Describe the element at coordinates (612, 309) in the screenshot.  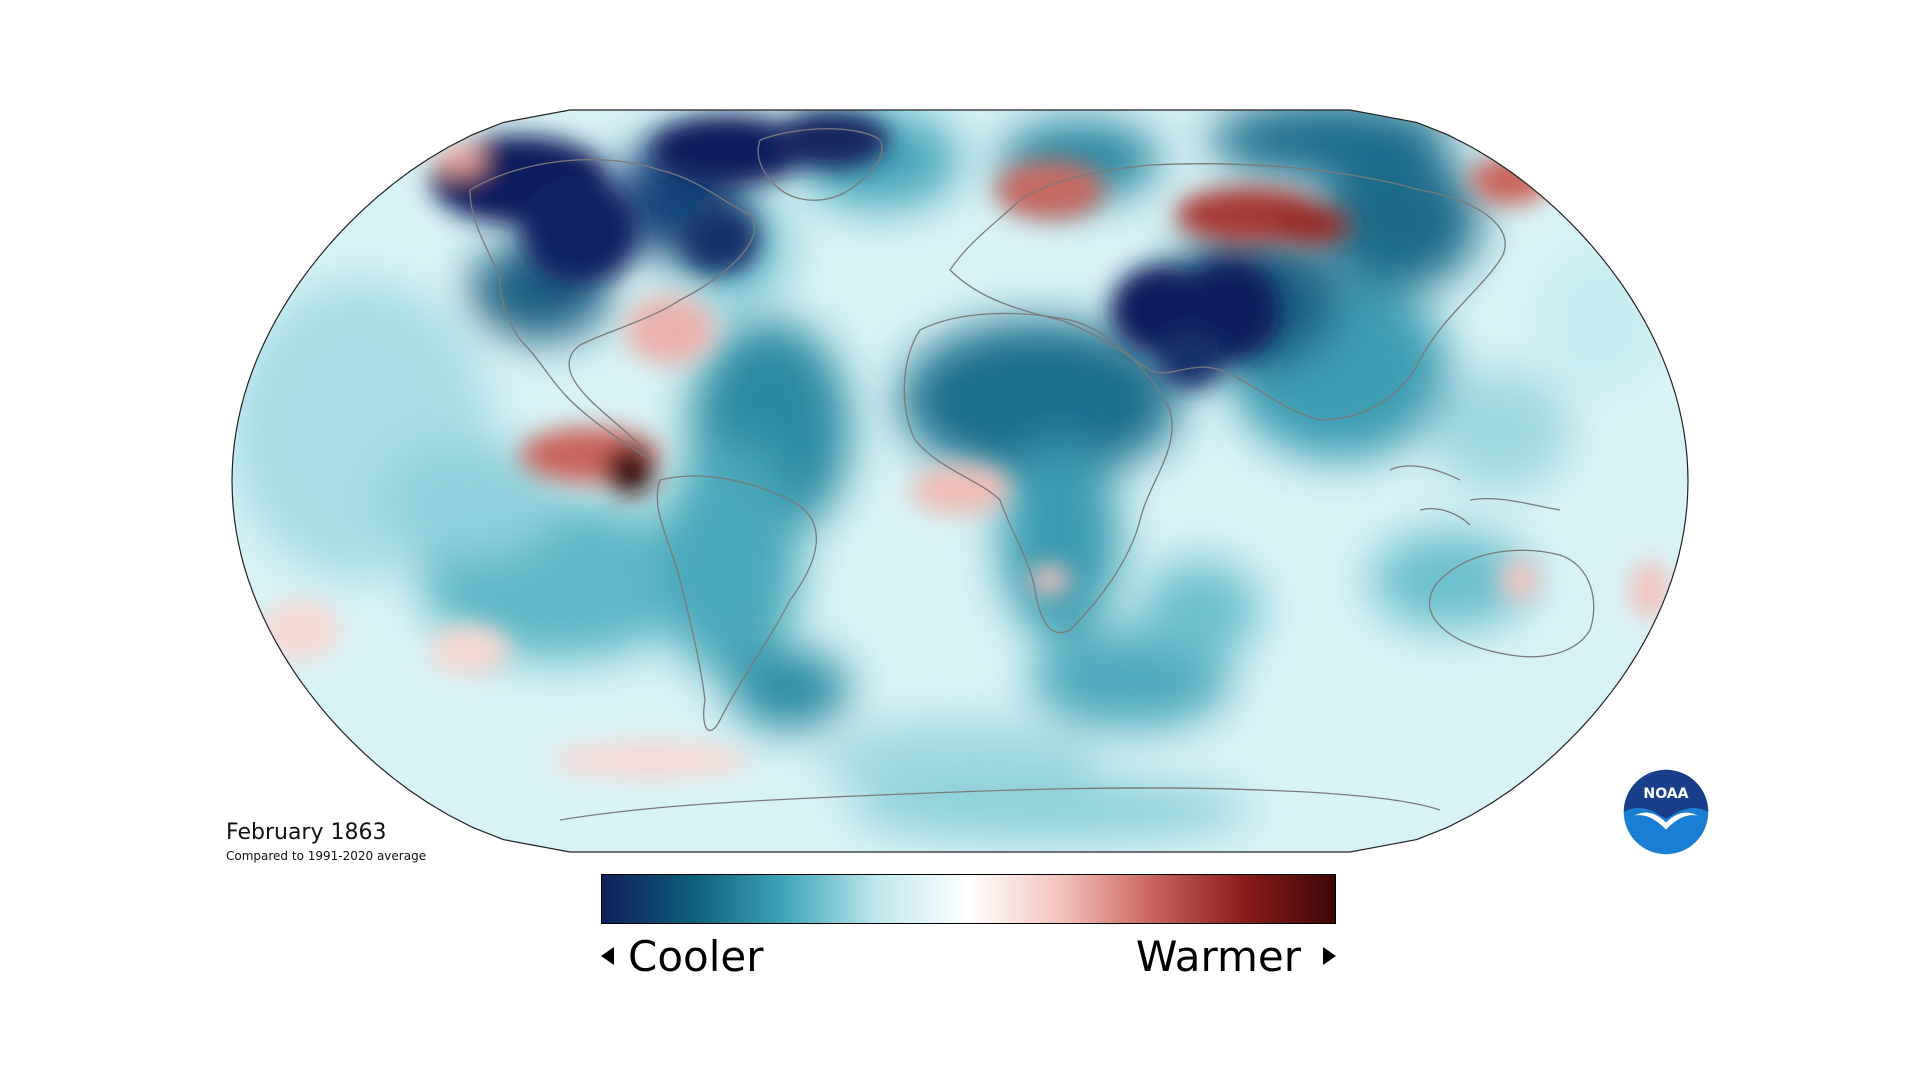
I see `north-america-outline` at that location.